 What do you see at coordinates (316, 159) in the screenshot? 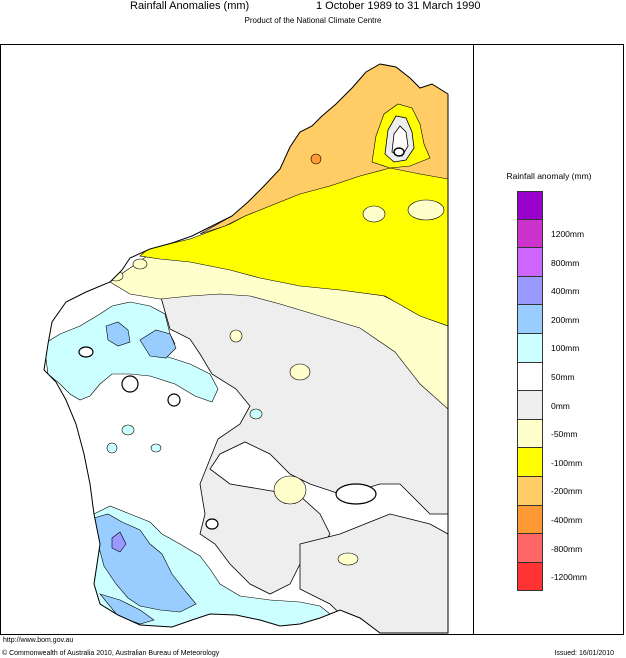
I see `anomaly-zone-deep-orange` at bounding box center [316, 159].